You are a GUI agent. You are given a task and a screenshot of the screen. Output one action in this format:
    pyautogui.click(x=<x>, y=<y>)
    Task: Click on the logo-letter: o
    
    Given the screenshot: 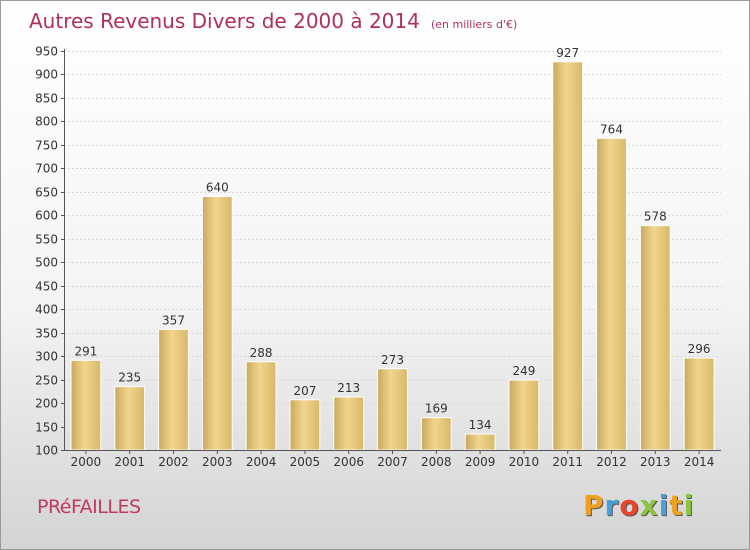 What is the action you would take?
    pyautogui.click(x=629, y=505)
    